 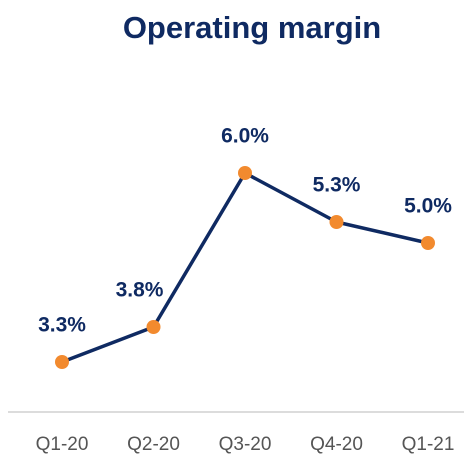 What do you see at coordinates (62, 325) in the screenshot?
I see `data-label: 3.3%` at bounding box center [62, 325].